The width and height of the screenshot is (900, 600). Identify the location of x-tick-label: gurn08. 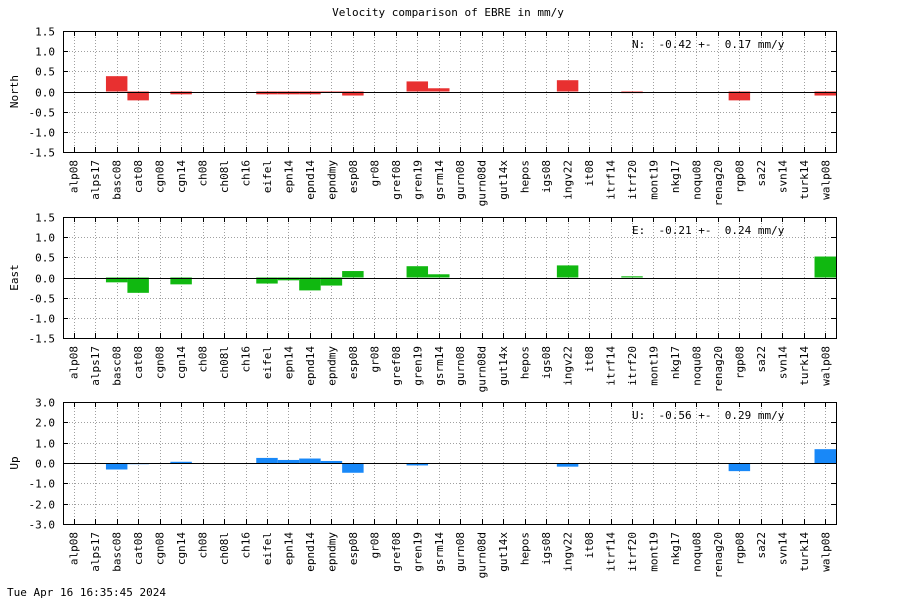
(460, 366).